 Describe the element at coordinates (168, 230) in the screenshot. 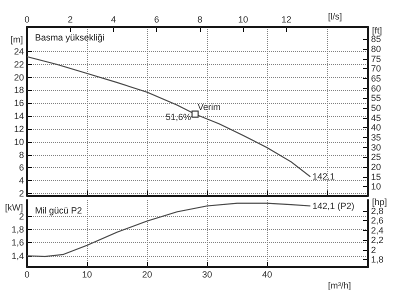

I see `line-series` at that location.